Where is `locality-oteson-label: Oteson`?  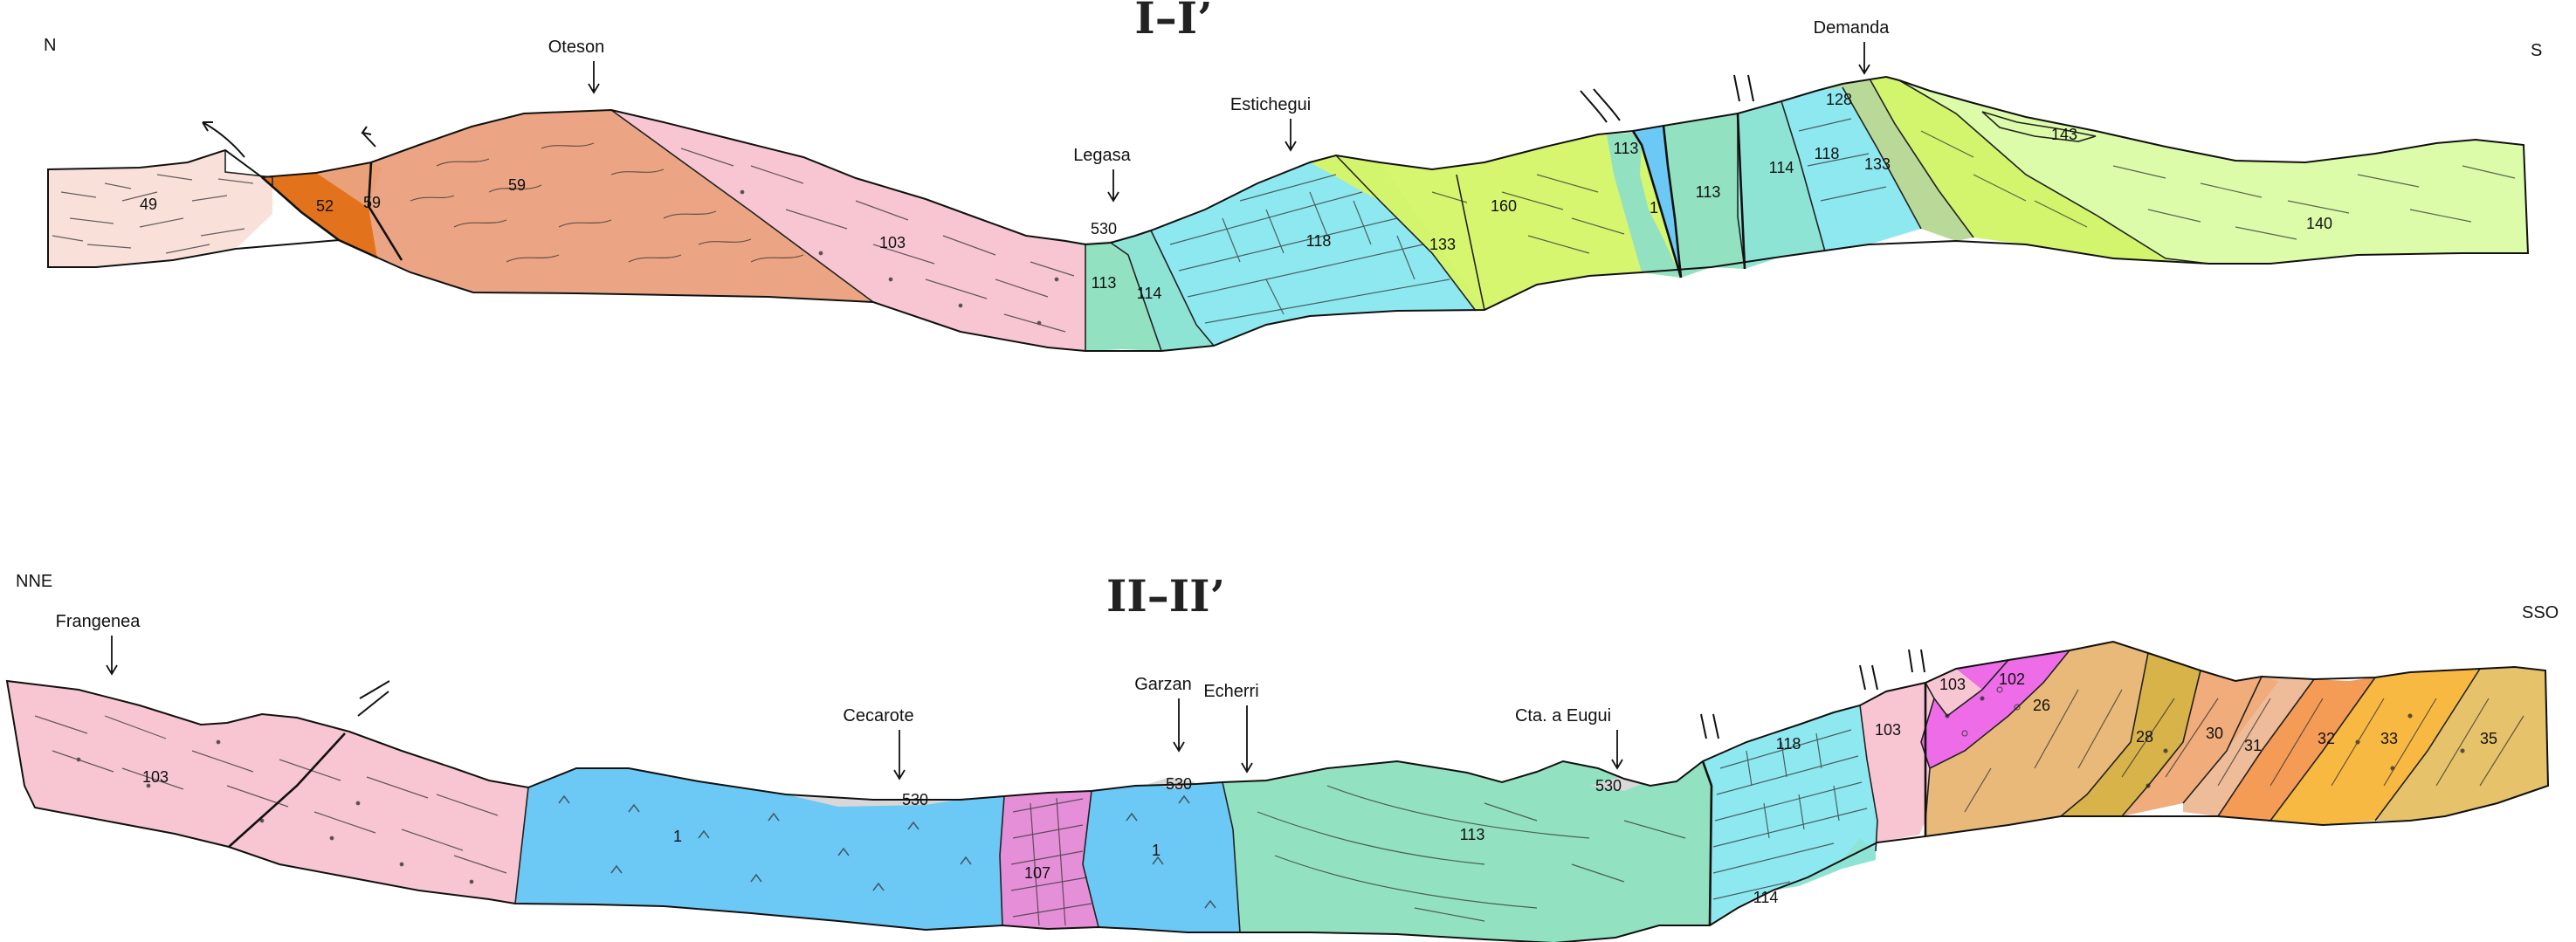 locality-oteson-label: Oteson is located at coordinates (576, 48).